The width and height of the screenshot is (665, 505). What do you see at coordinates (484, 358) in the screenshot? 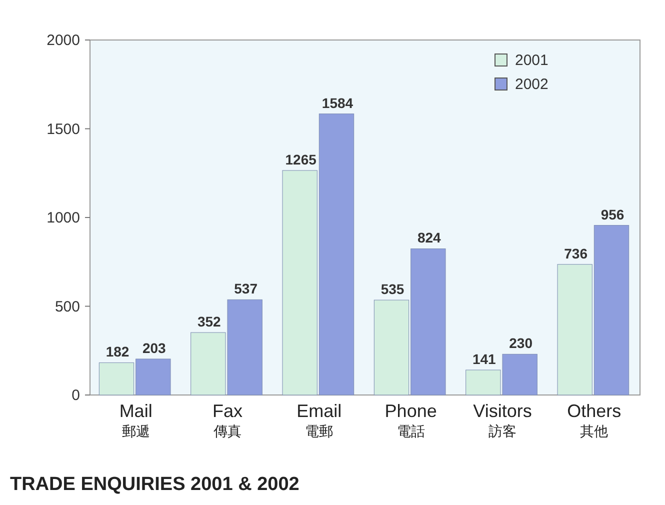
I see `data-label: 141` at bounding box center [484, 358].